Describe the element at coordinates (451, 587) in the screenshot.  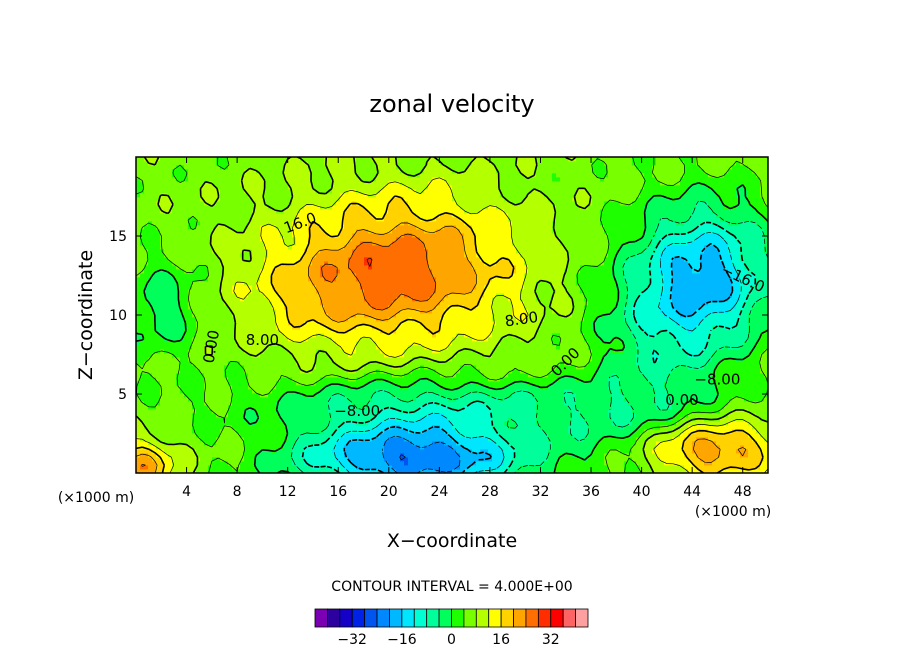
I see `contour-interval-text: CONTOUR INTERVAL = 4.000E+00` at that location.